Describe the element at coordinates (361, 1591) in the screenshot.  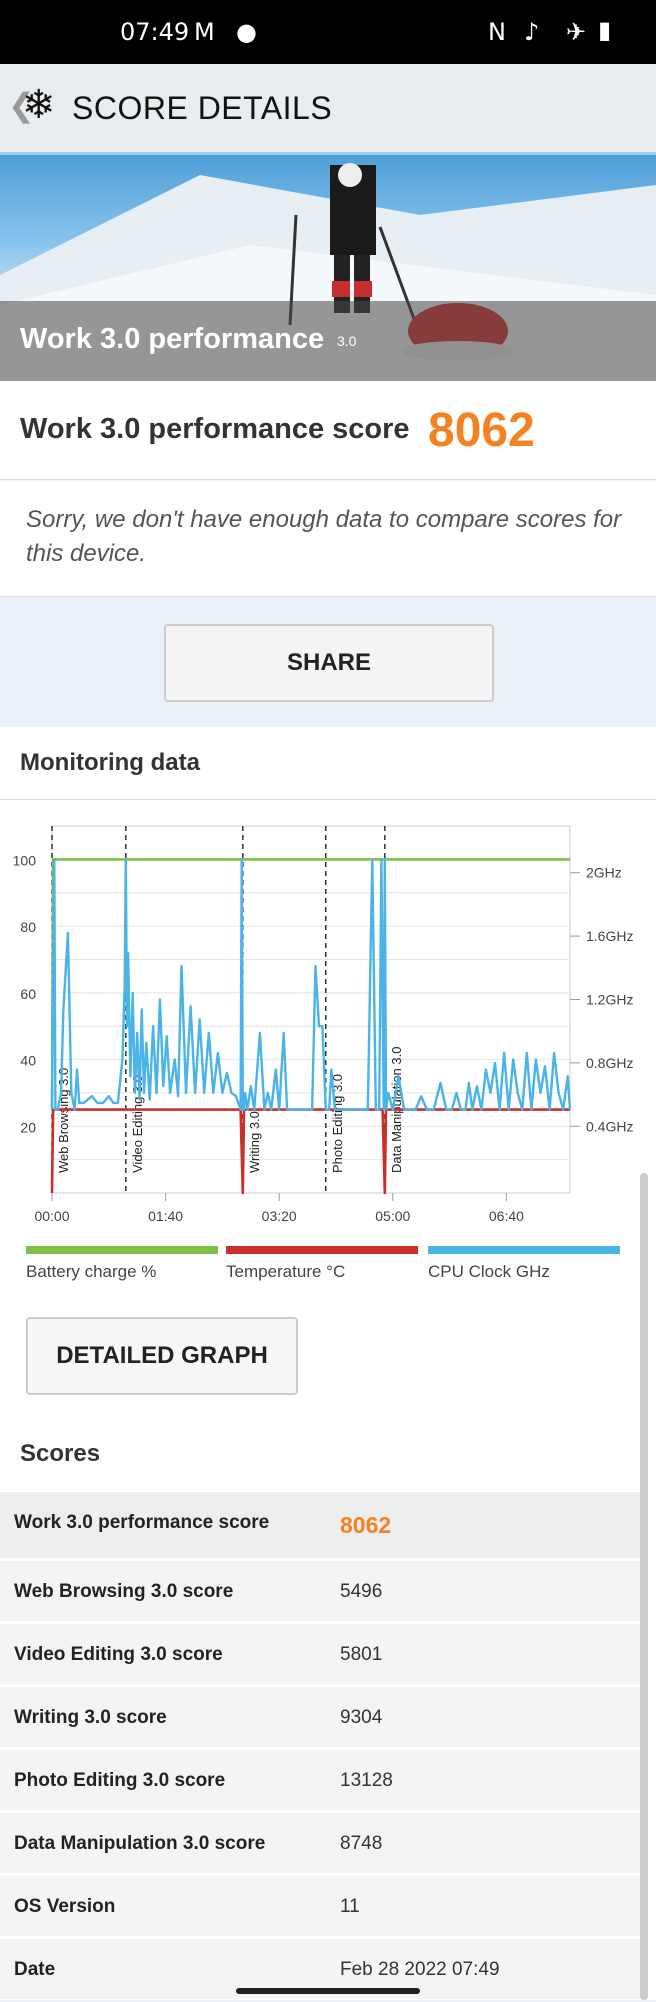
I see `score-row-value: 5496` at that location.